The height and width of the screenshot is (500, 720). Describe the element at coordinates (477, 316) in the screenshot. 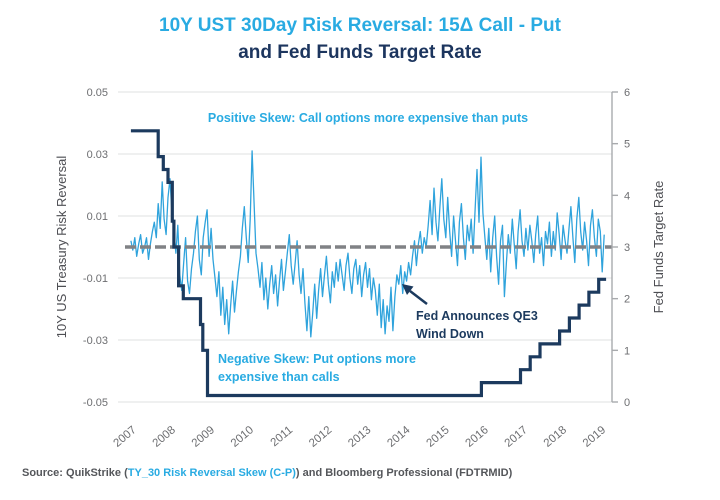

I see `qe3-annotation-line1: Fed Announces QE3` at that location.